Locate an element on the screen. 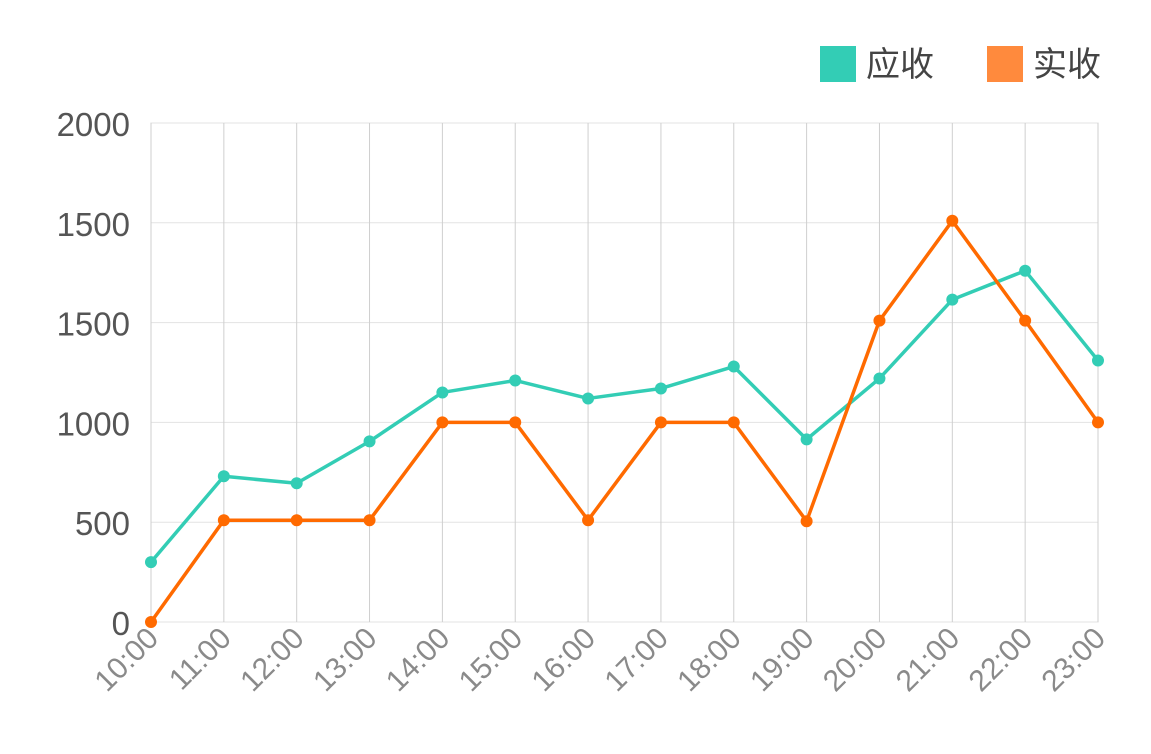 The image size is (1151, 754). x-tick-label: 17:00 is located at coordinates (636, 660).